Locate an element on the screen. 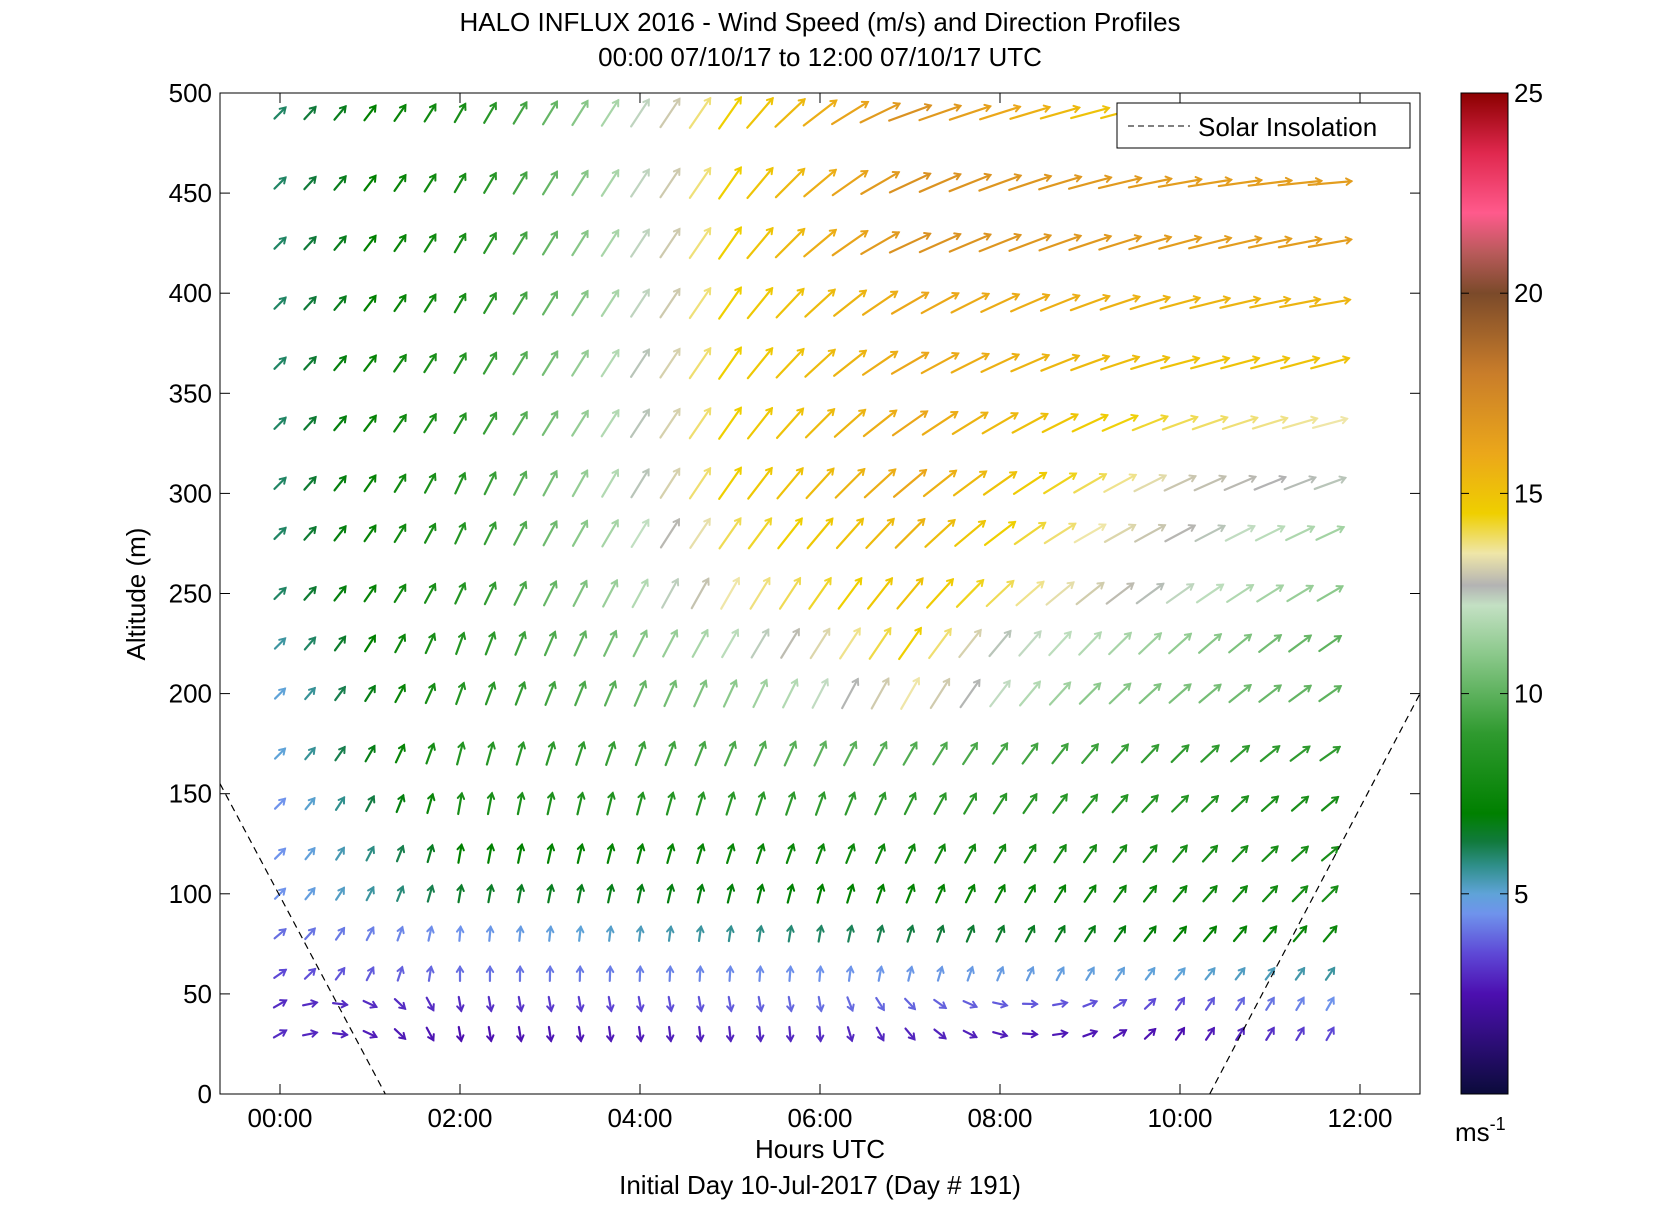  legend-label: Solar Insolation is located at coordinates (1287, 127).